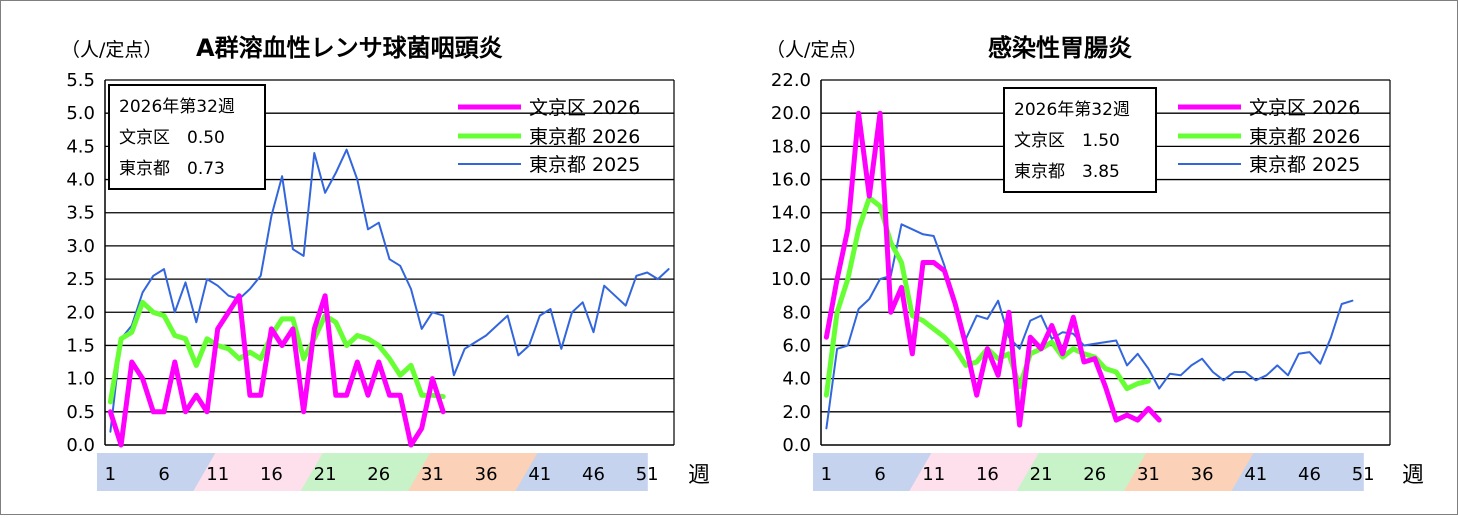 This screenshot has height=518, width=1458. What do you see at coordinates (80, 246) in the screenshot?
I see `y-tick-label: 3.0` at bounding box center [80, 246].